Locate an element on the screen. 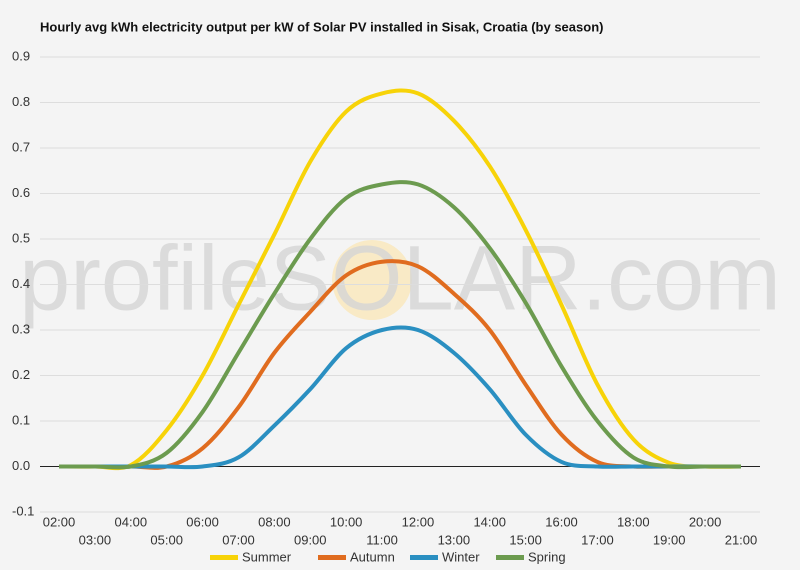 Image resolution: width=800 pixels, height=570 pixels. legend-label: Winter is located at coordinates (461, 556).